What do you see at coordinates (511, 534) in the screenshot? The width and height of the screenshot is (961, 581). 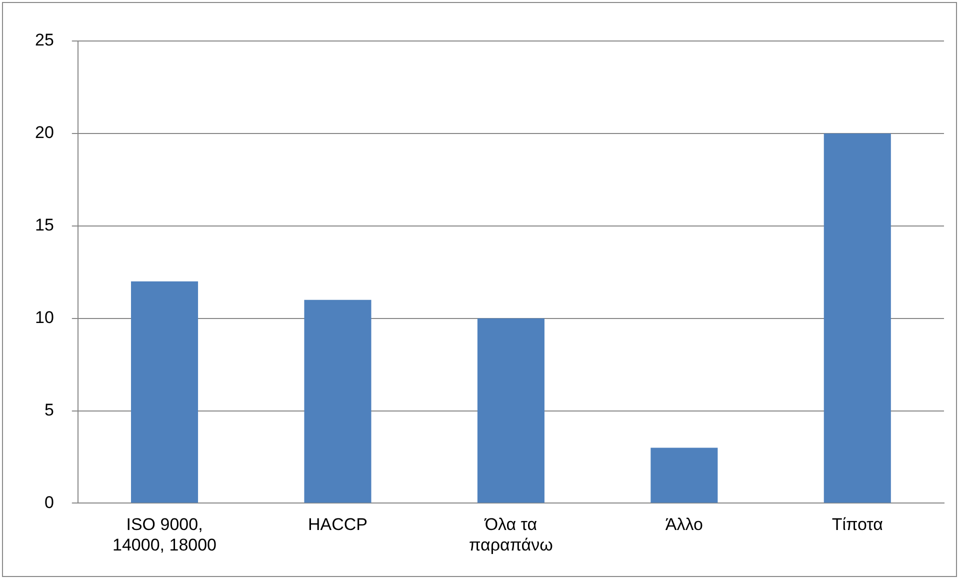 I see `x-tick-label: Όλα τα παραπάνω` at bounding box center [511, 534].